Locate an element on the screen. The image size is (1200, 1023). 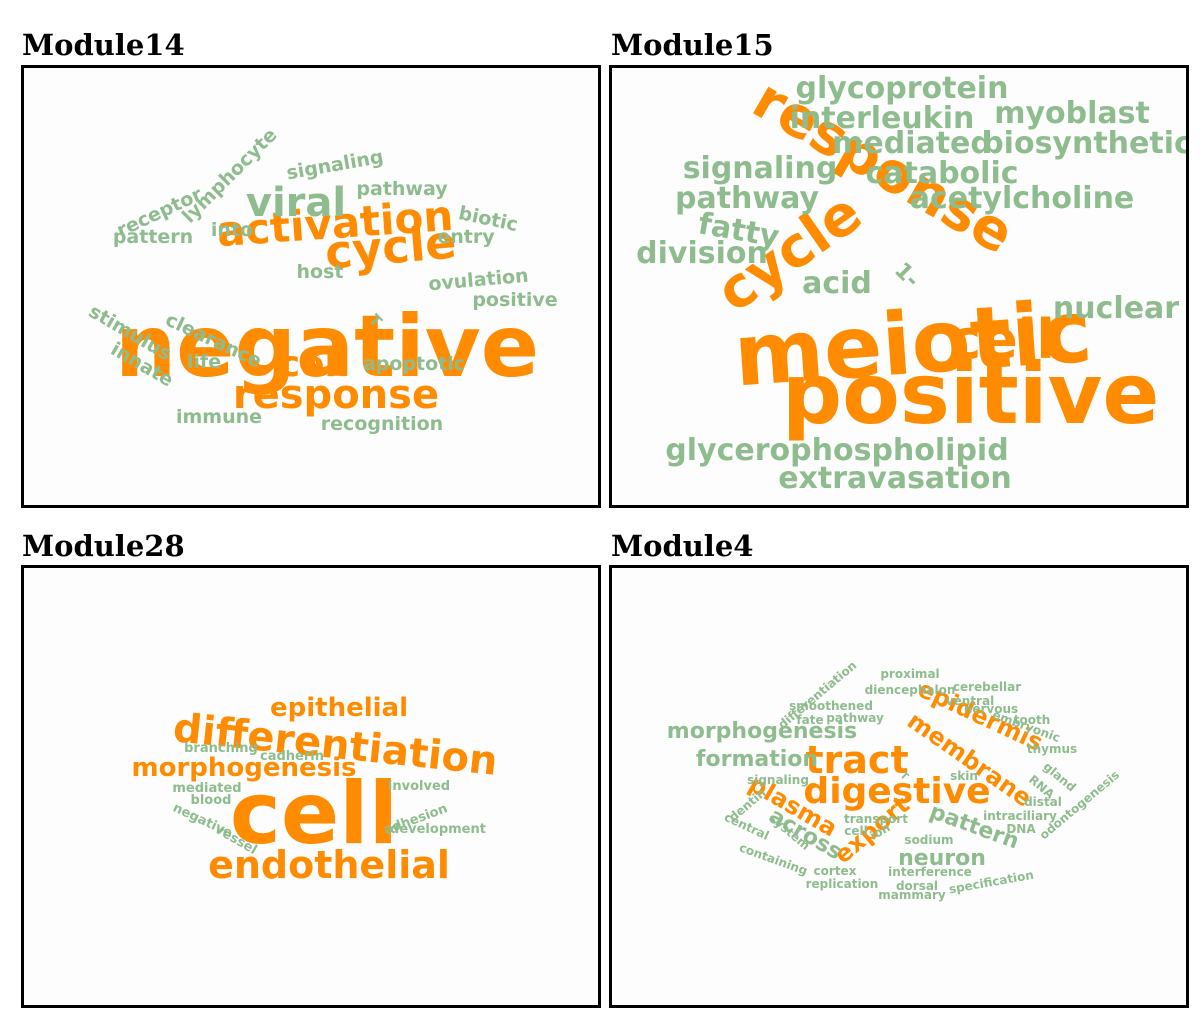
word-acetylcholine-1-13: acetylcholine is located at coordinates (1022, 198).